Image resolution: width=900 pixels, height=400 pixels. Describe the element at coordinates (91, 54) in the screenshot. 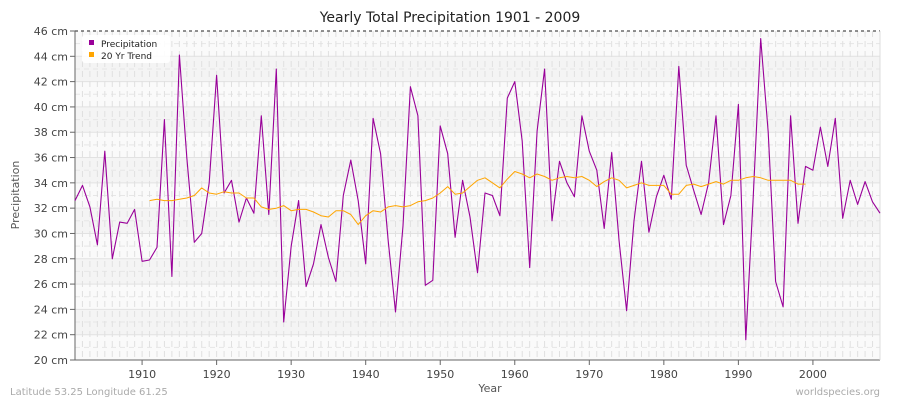

I see `legend-swatch-trend` at that location.